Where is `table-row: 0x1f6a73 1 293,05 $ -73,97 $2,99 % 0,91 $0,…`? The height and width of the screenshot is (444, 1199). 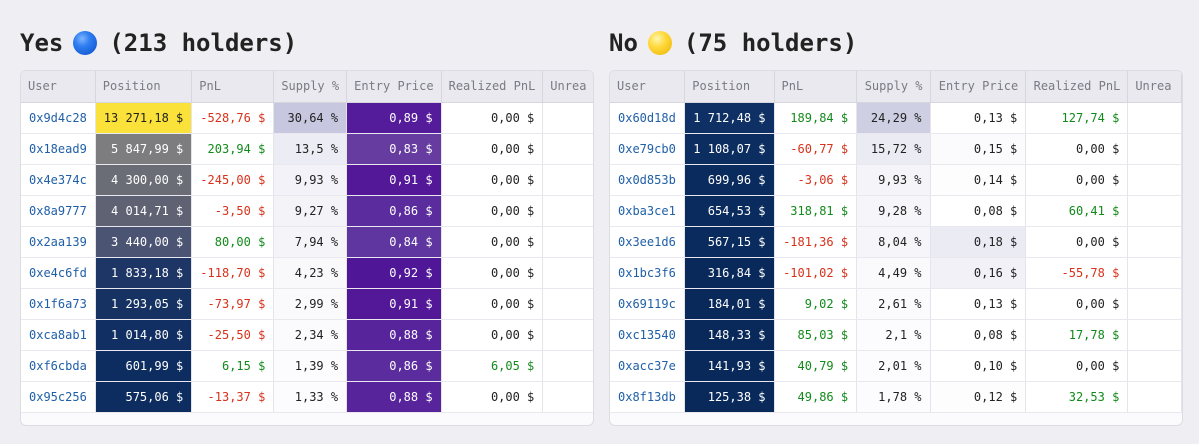
table-row: 0x1f6a73 1 293,05 $ -73,97 $2,99 % 0,91 $0,… is located at coordinates (307, 304).